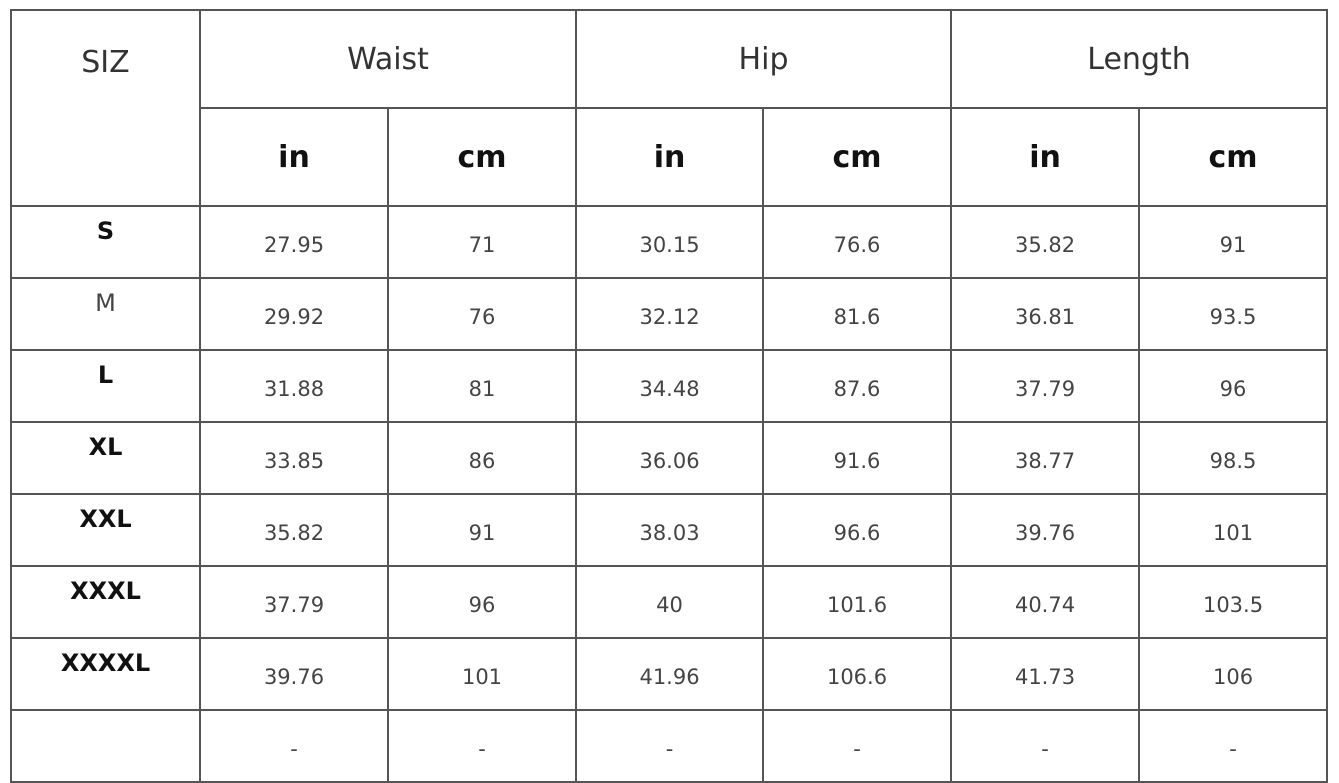 Image resolution: width=1339 pixels, height=783 pixels. I want to click on hip-in-header: in, so click(670, 157).